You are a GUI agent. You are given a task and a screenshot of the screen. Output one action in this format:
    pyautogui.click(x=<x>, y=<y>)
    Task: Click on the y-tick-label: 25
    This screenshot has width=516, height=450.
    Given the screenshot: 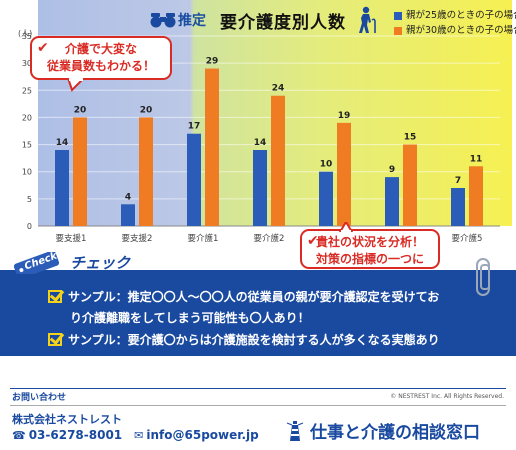 What is the action you would take?
    pyautogui.click(x=27, y=90)
    